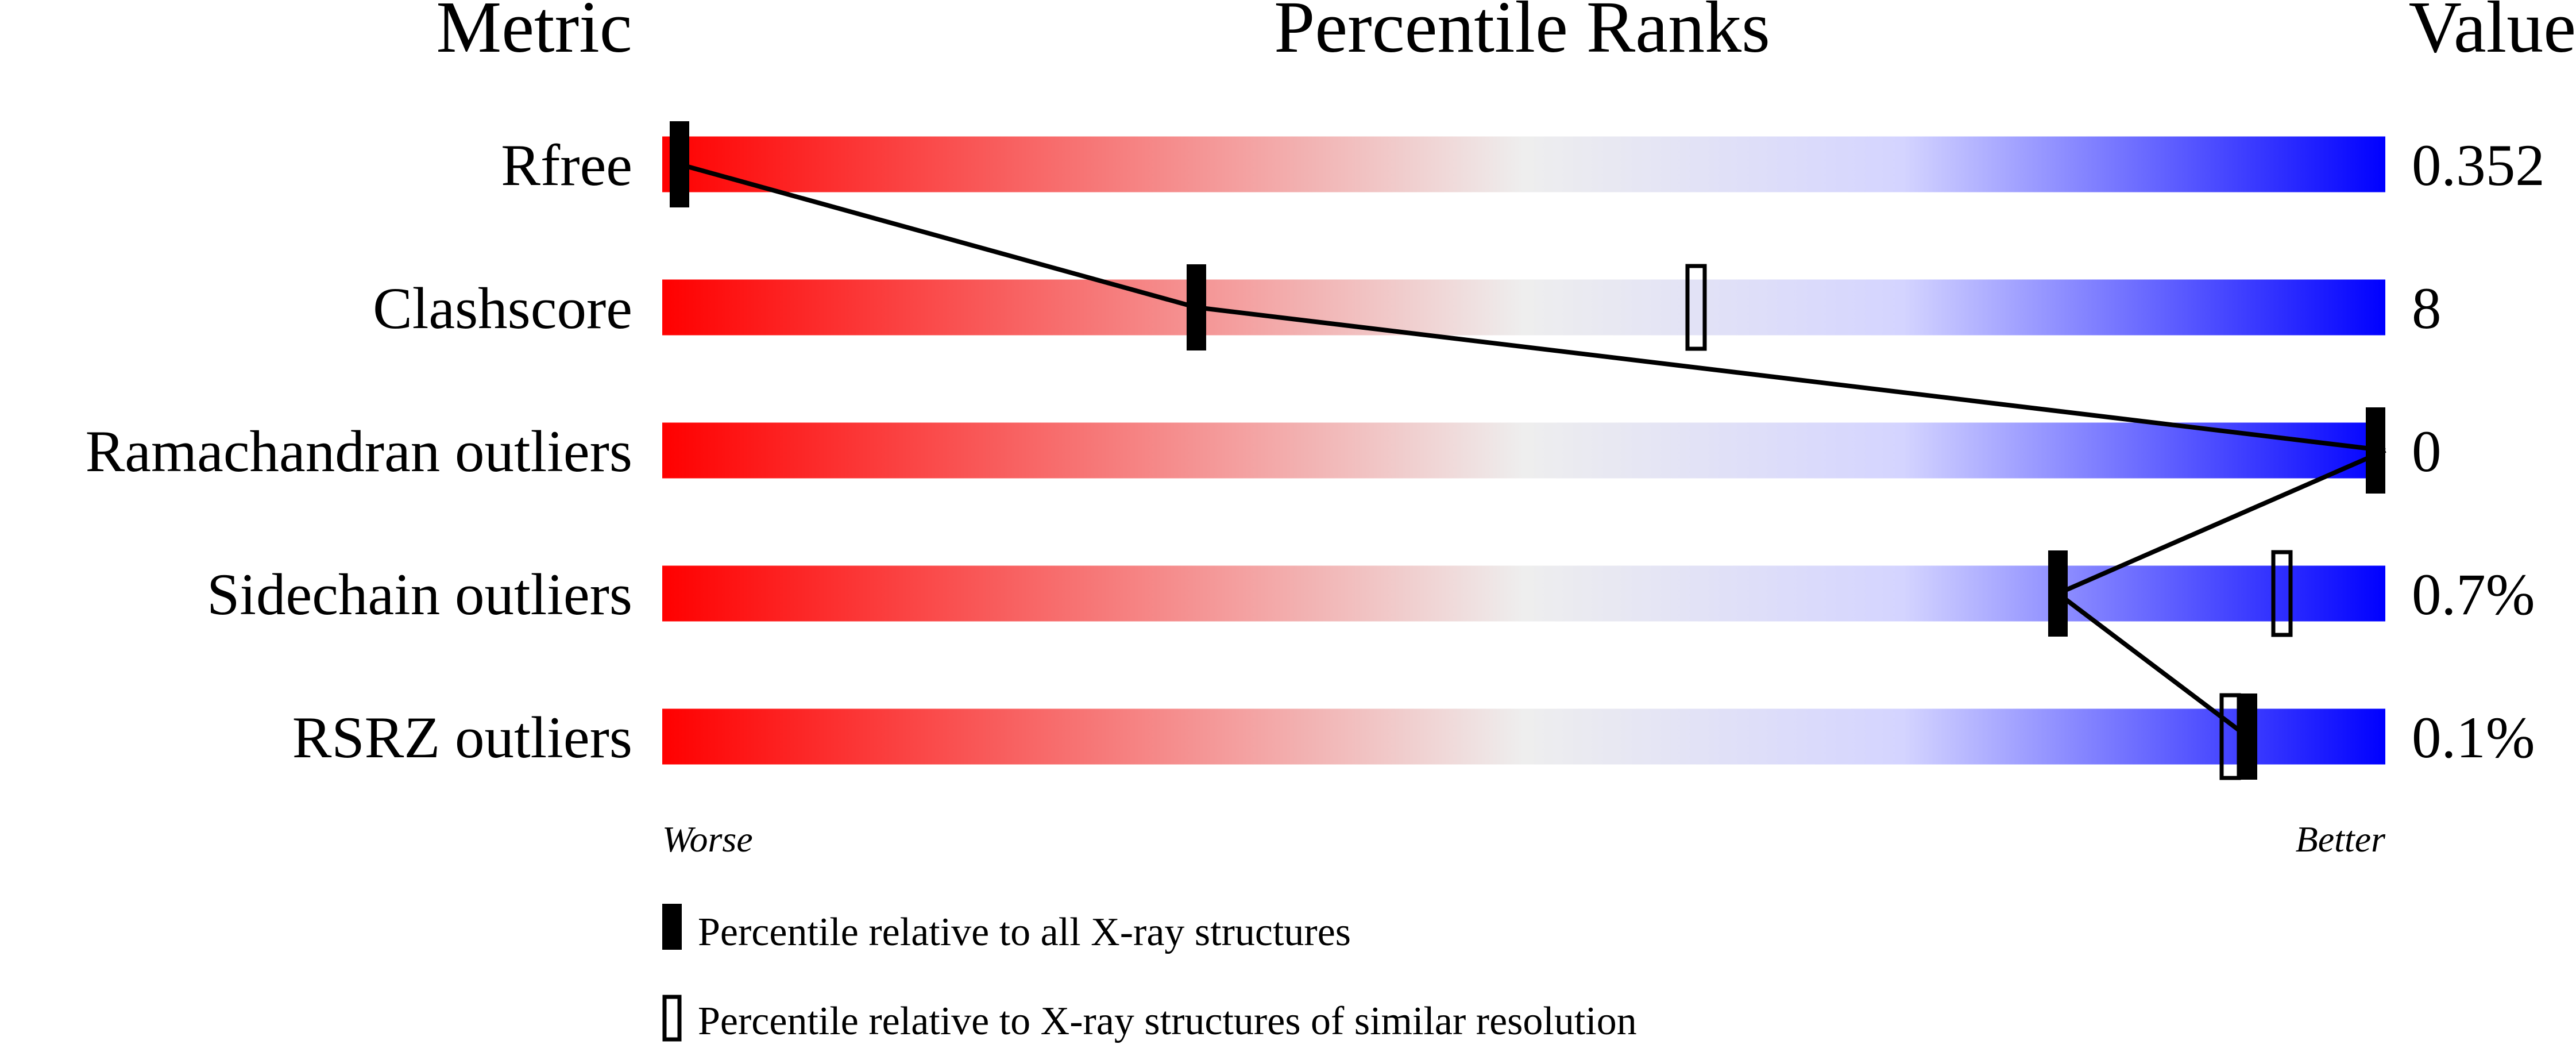  What do you see at coordinates (2341, 840) in the screenshot?
I see `better-label: Better` at bounding box center [2341, 840].